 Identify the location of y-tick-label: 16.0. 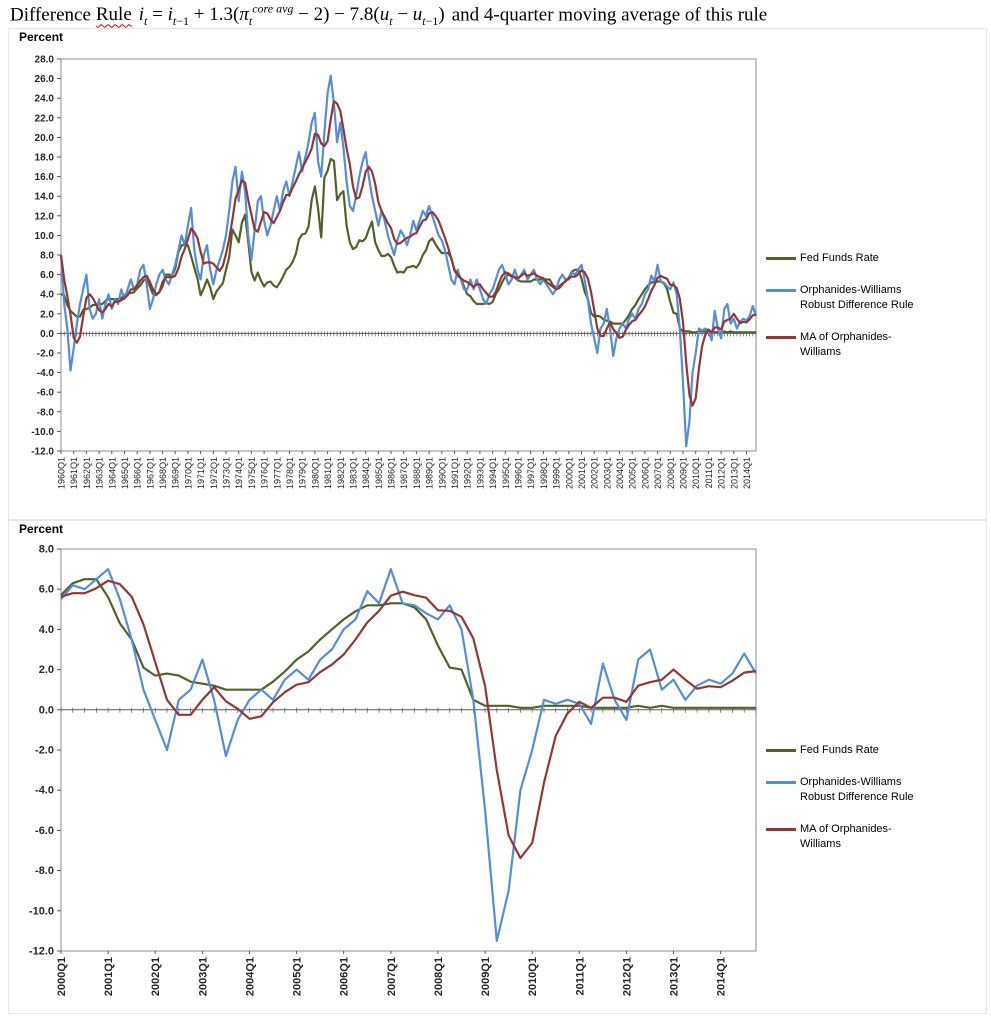
(45, 177).